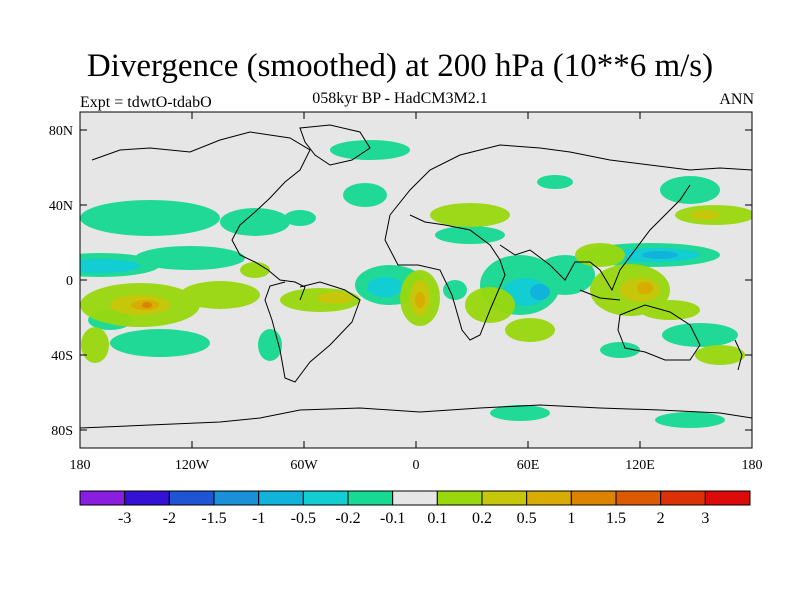 Image resolution: width=800 pixels, height=600 pixels. Describe the element at coordinates (527, 518) in the screenshot. I see `colorbar-tick-label: 0.5` at that location.